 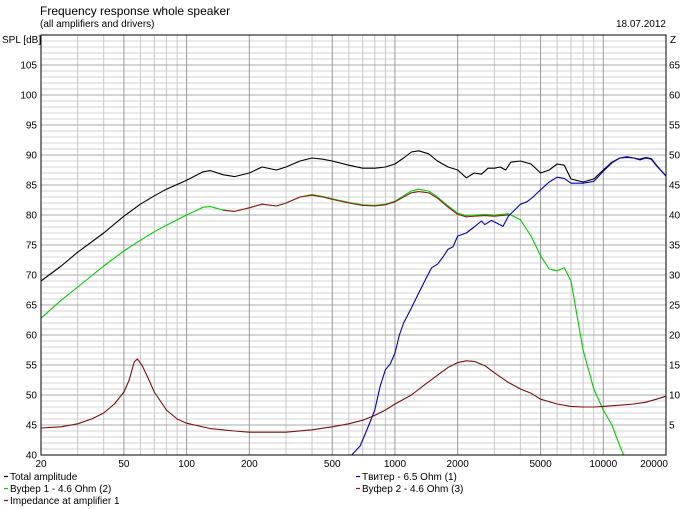 I want to click on x-tick-label: 2000, so click(x=458, y=464).